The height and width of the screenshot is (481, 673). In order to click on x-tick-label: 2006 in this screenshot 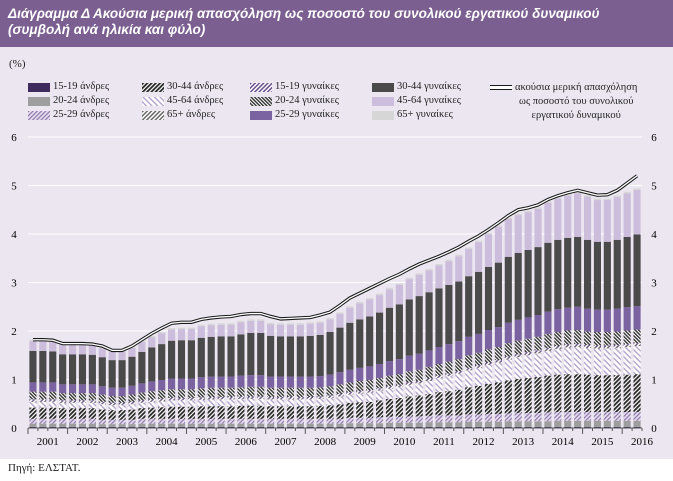, I will do `click(246, 442)`.